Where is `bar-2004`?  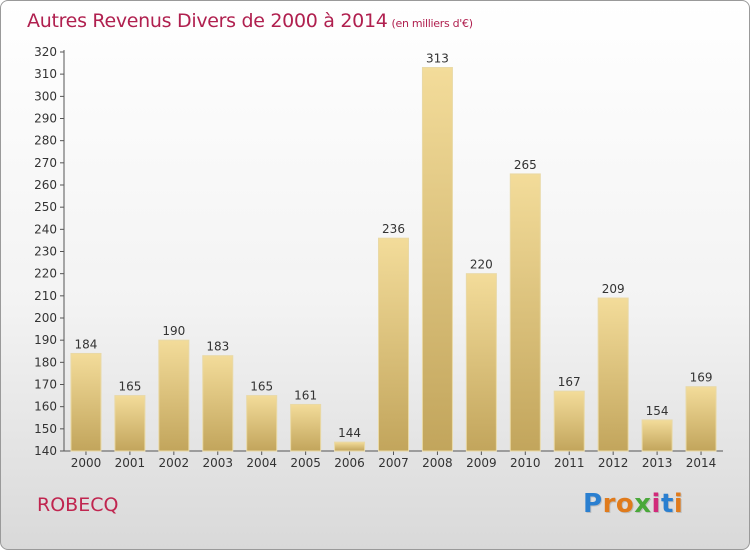
bar-2004 is located at coordinates (262, 423).